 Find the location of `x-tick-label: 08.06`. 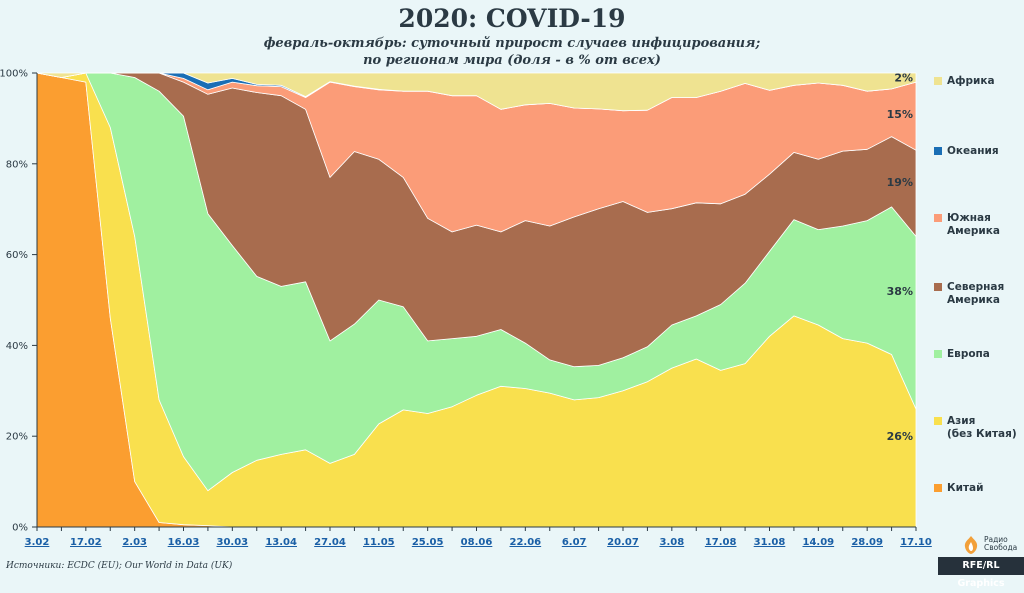

x-tick-label: 08.06 is located at coordinates (477, 542).